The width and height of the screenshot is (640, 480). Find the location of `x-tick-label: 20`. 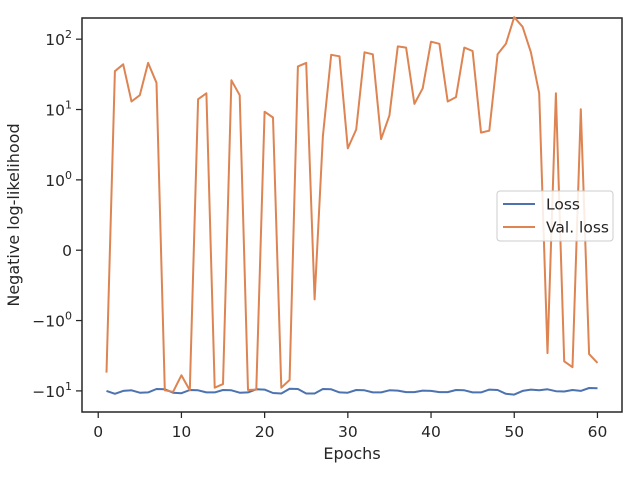

x-tick-label: 20 is located at coordinates (265, 432).